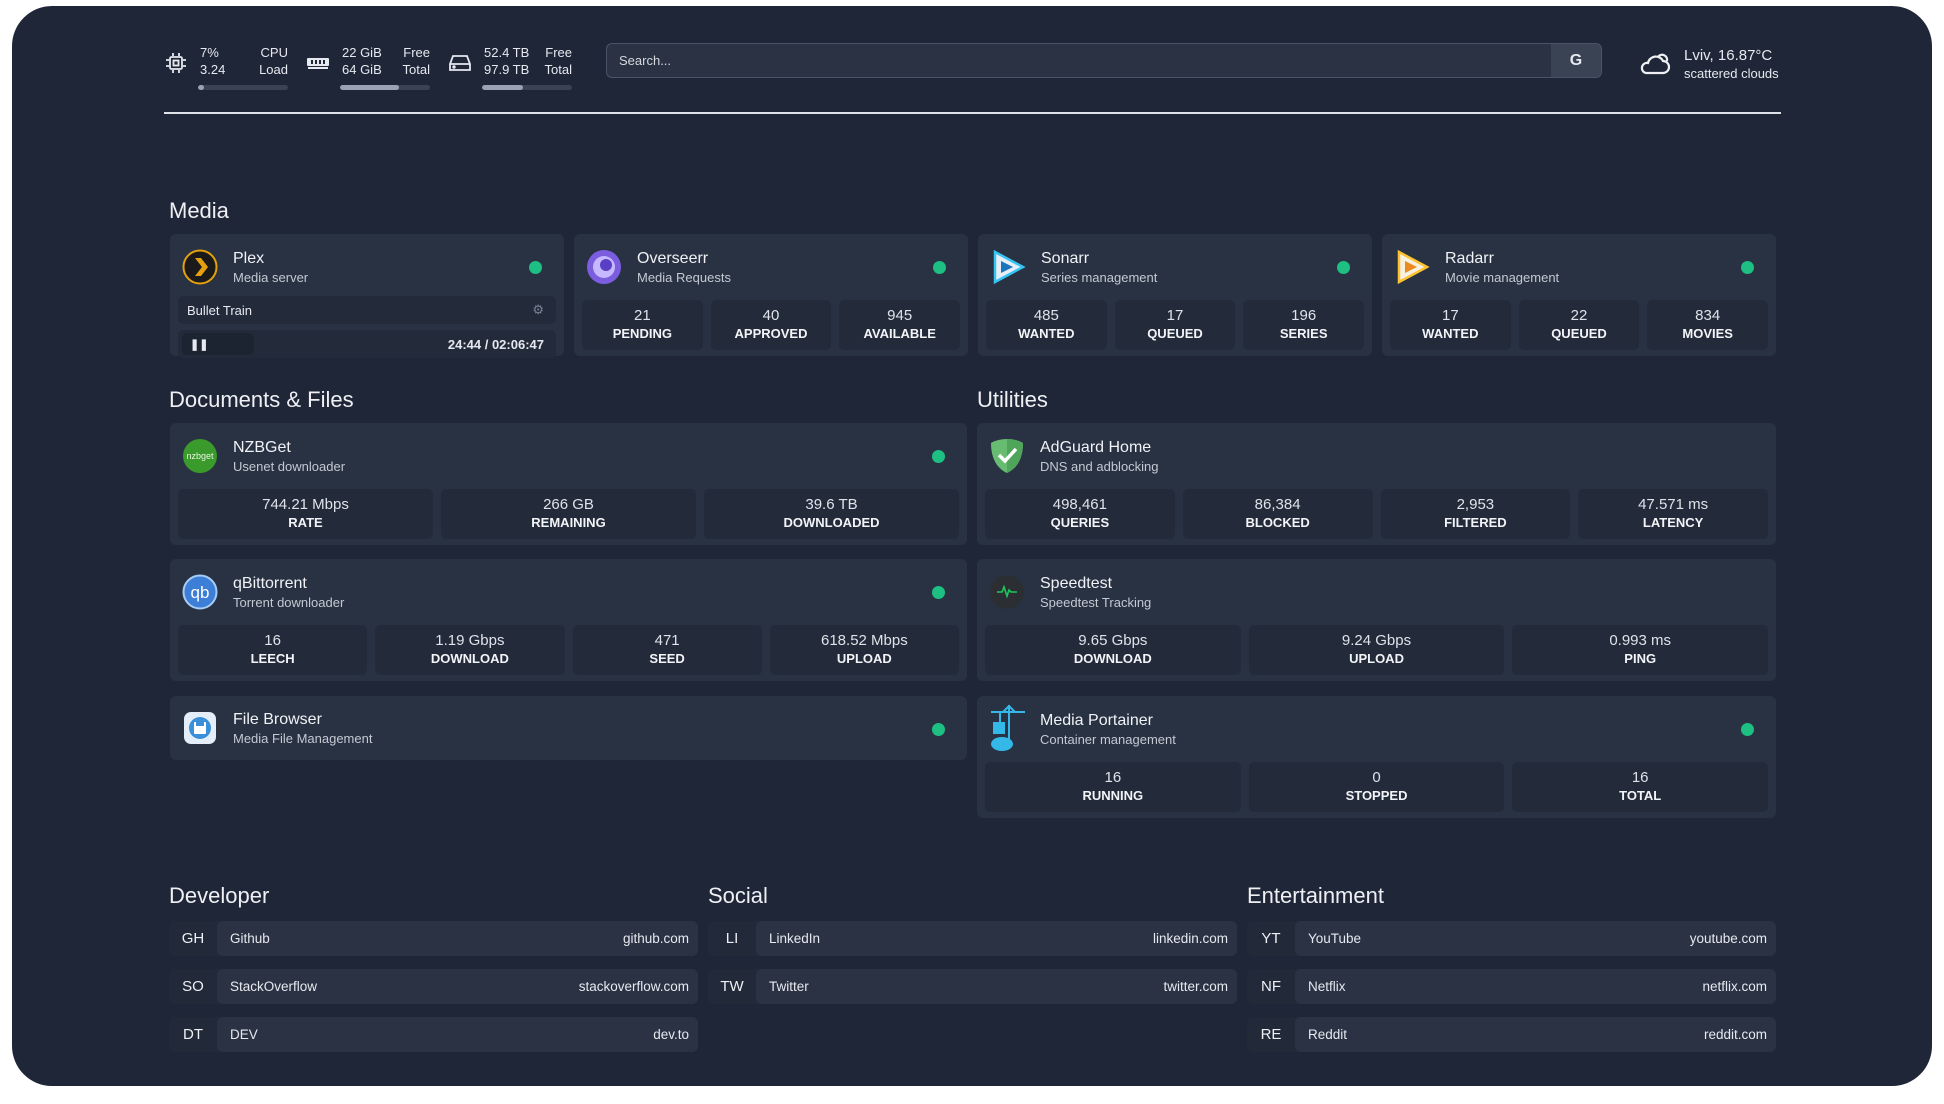 Image resolution: width=1944 pixels, height=1104 pixels. Describe the element at coordinates (1008, 267) in the screenshot. I see `sonarr-icon` at that location.